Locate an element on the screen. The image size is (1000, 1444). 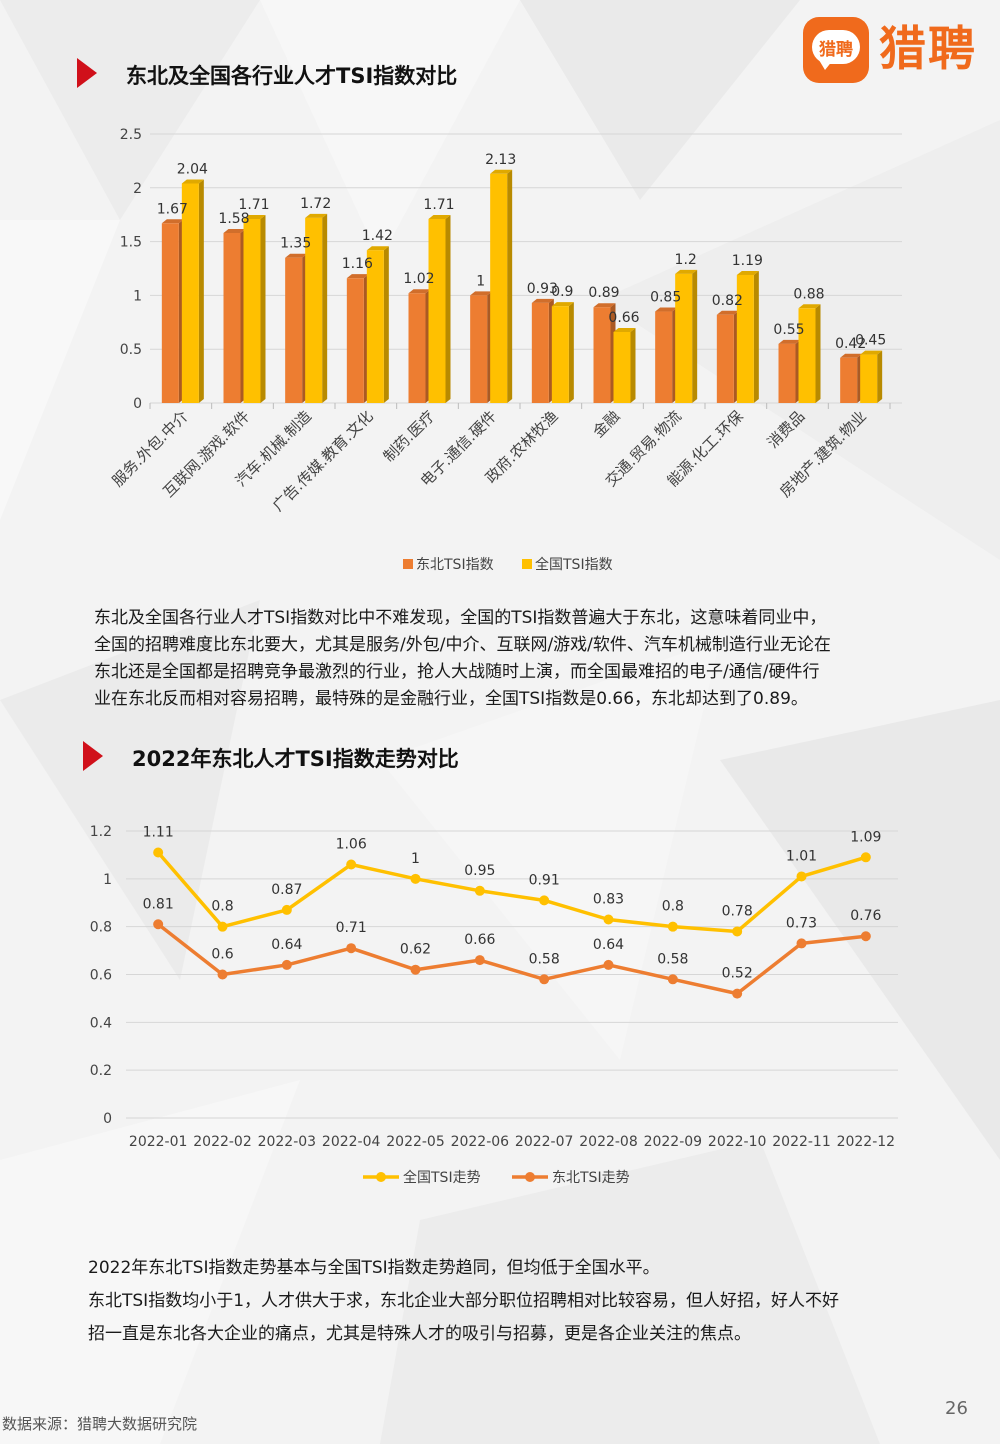
data-label: 0.71 is located at coordinates (351, 928).